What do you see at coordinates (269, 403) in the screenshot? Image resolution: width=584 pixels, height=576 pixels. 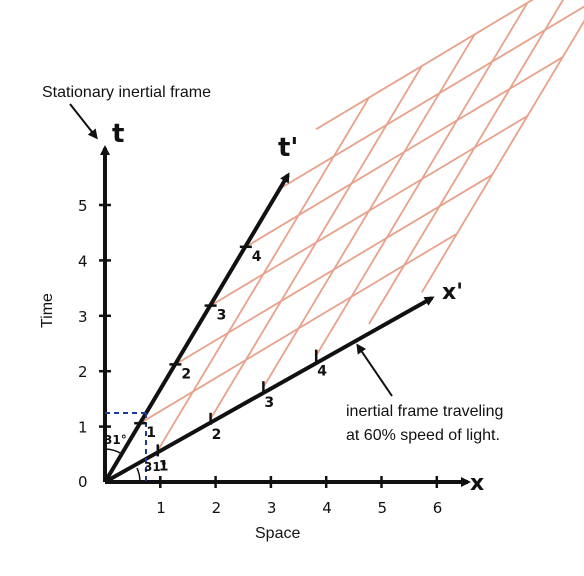 I see `x-prime-tick-label-3: 3` at bounding box center [269, 403].